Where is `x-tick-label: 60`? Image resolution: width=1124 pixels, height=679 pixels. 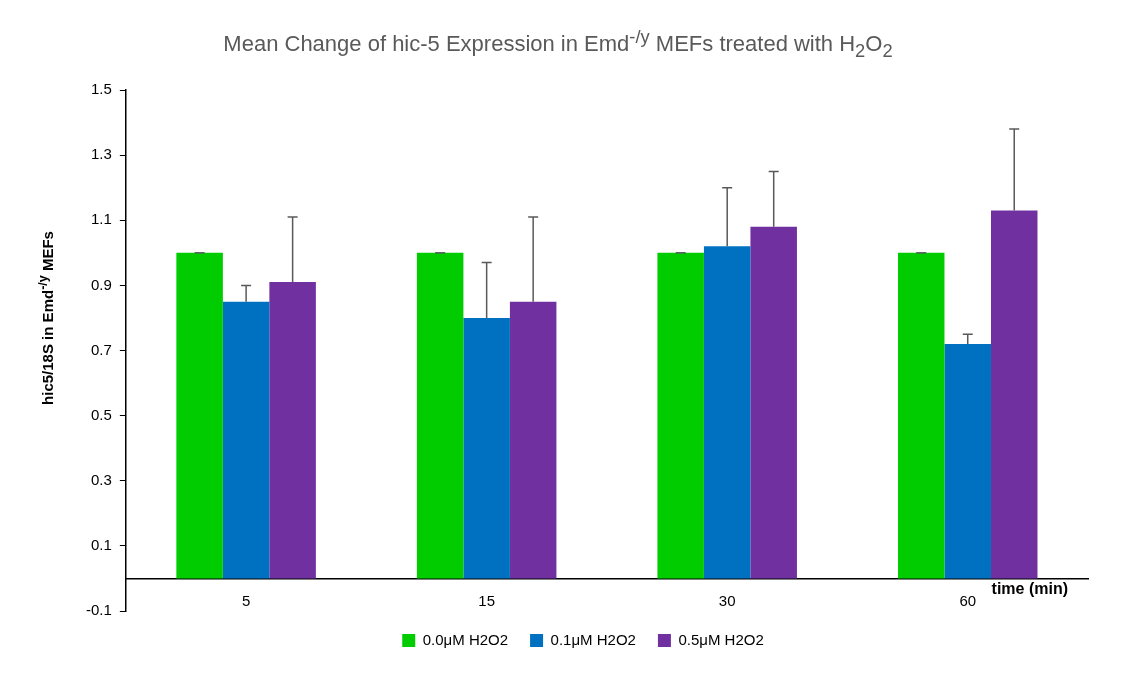
x-tick-label: 60 is located at coordinates (968, 600).